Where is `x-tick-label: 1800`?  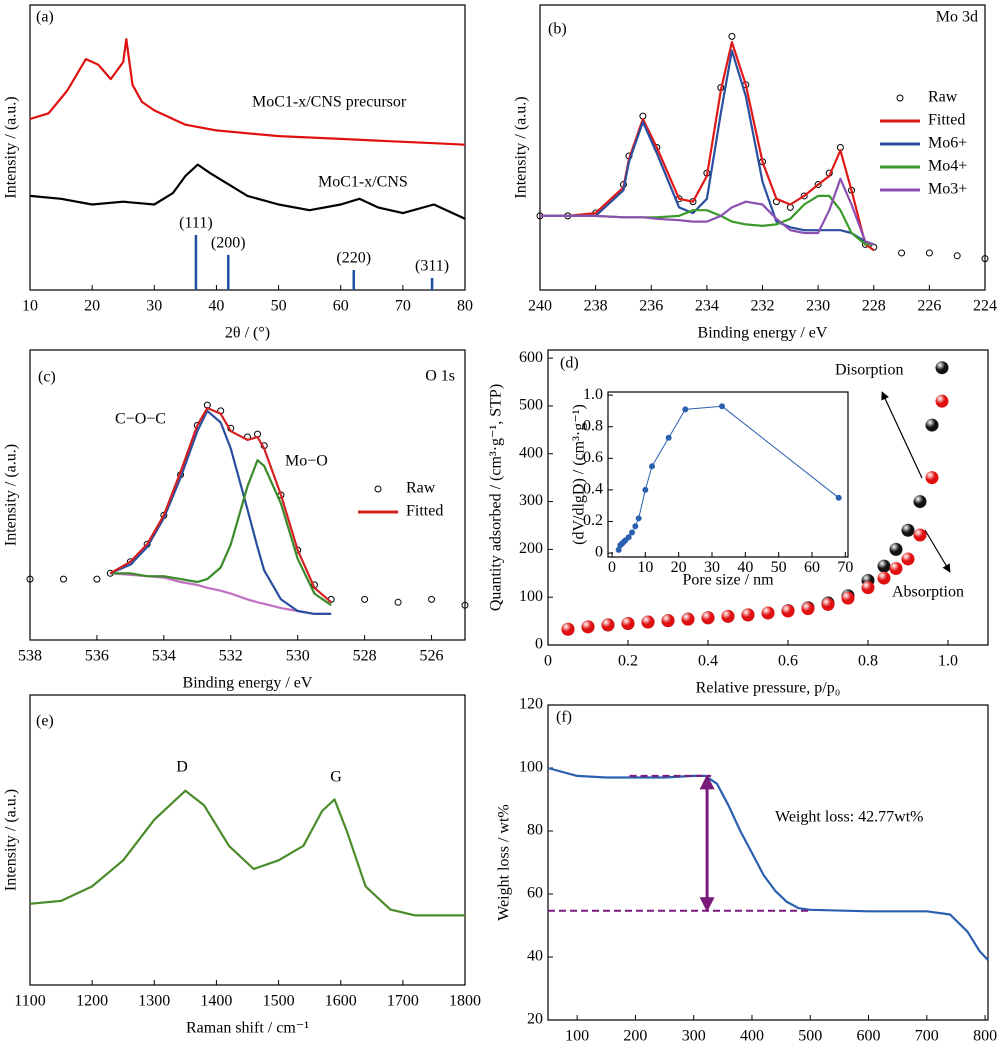 x-tick-label: 1800 is located at coordinates (465, 1000).